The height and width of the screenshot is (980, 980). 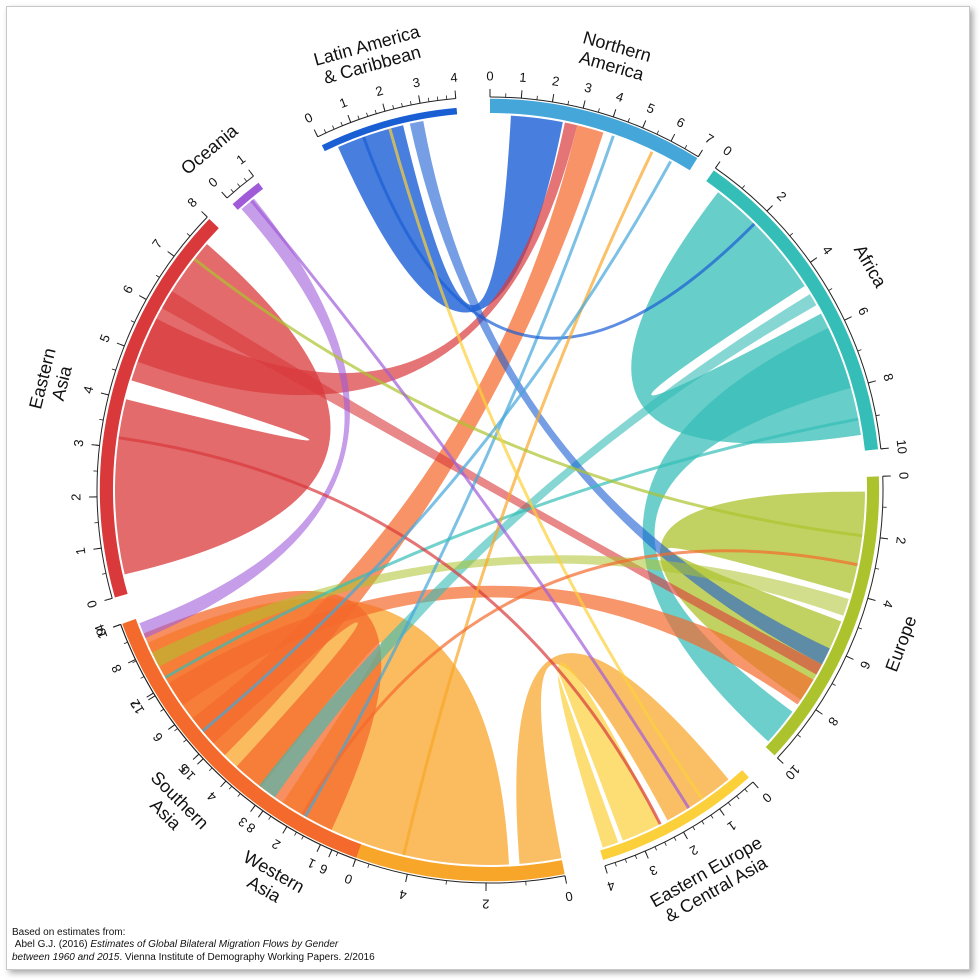 What do you see at coordinates (137, 707) in the screenshot?
I see `tick-label: 12` at bounding box center [137, 707].